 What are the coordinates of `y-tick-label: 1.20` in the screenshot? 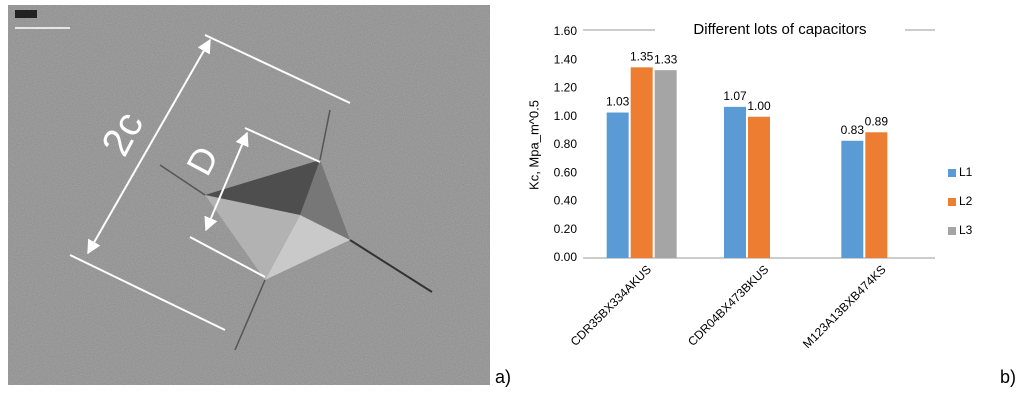 It's located at (566, 88).